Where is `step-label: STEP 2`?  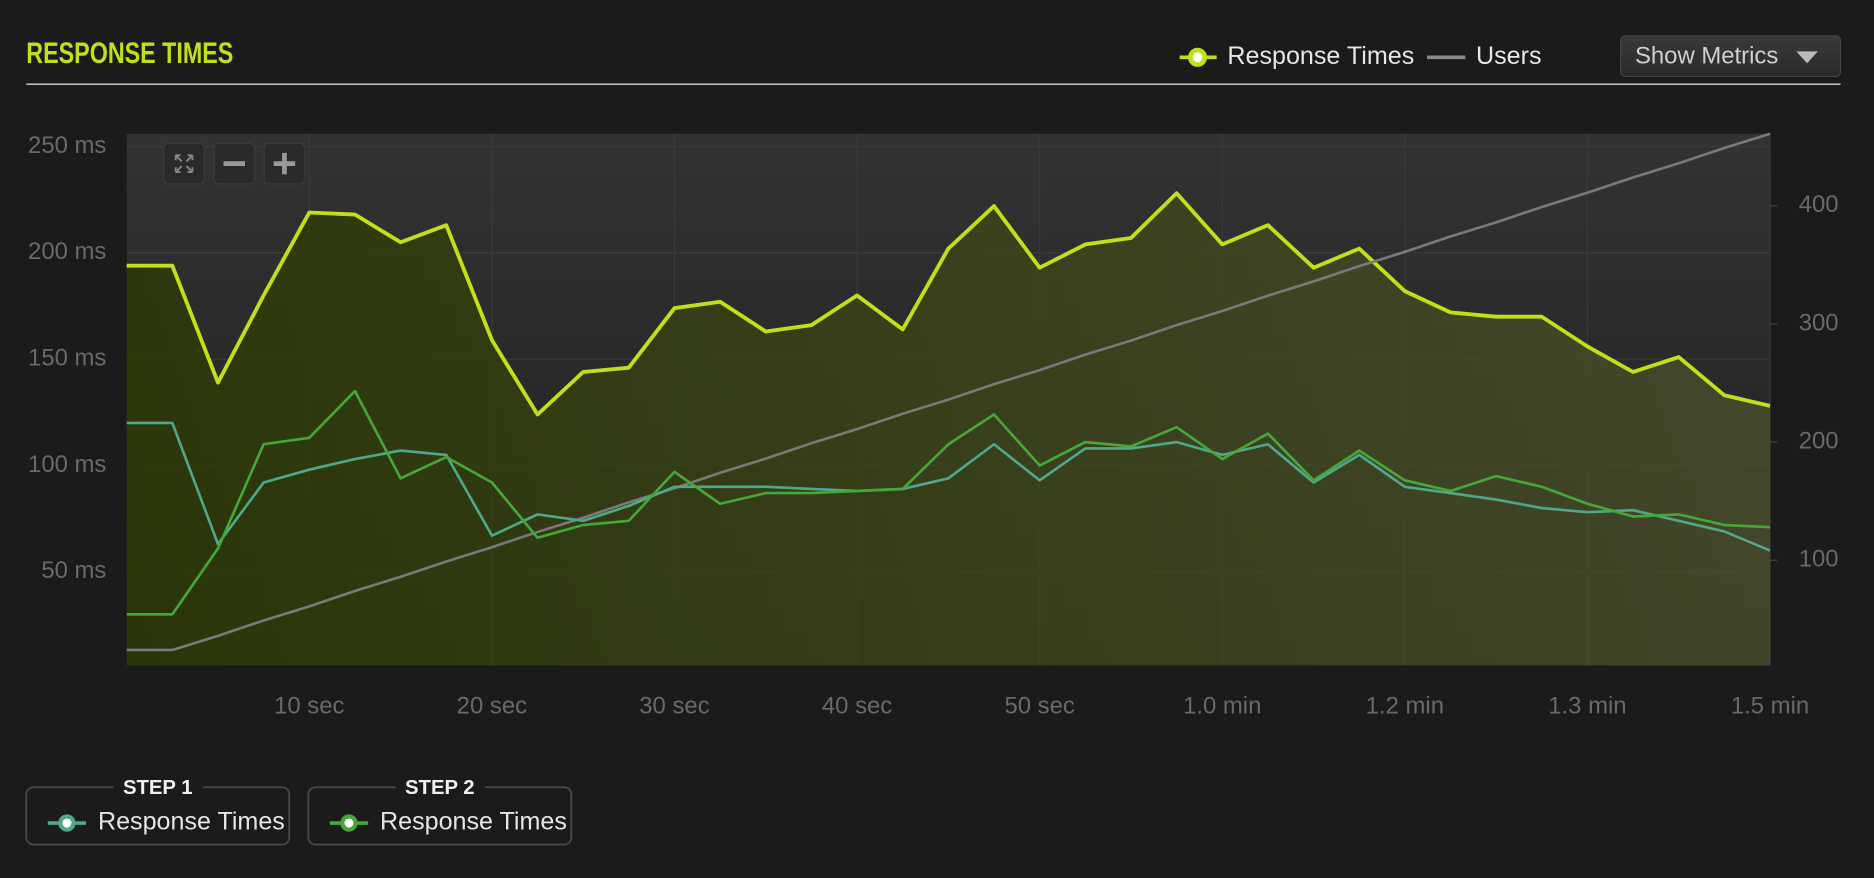 step-label: STEP 2 is located at coordinates (440, 788).